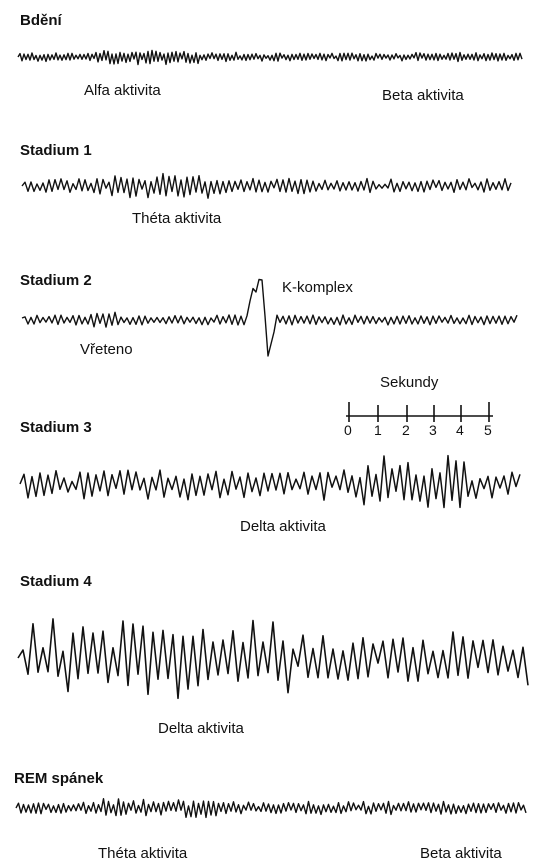  What do you see at coordinates (488, 430) in the screenshot?
I see `time-scale-tick-5: 5` at bounding box center [488, 430].